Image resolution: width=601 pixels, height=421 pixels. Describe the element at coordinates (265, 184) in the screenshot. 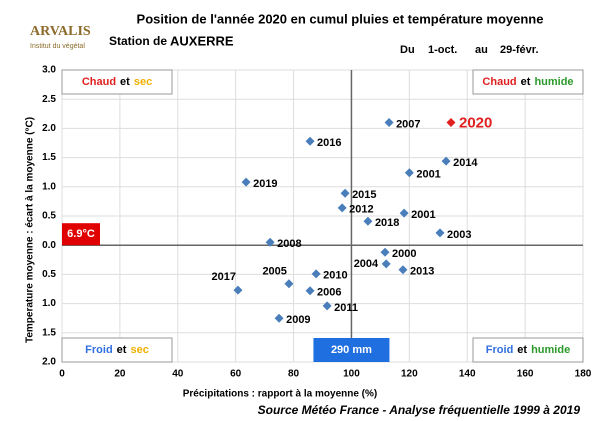

I see `point-label: 2019` at that location.